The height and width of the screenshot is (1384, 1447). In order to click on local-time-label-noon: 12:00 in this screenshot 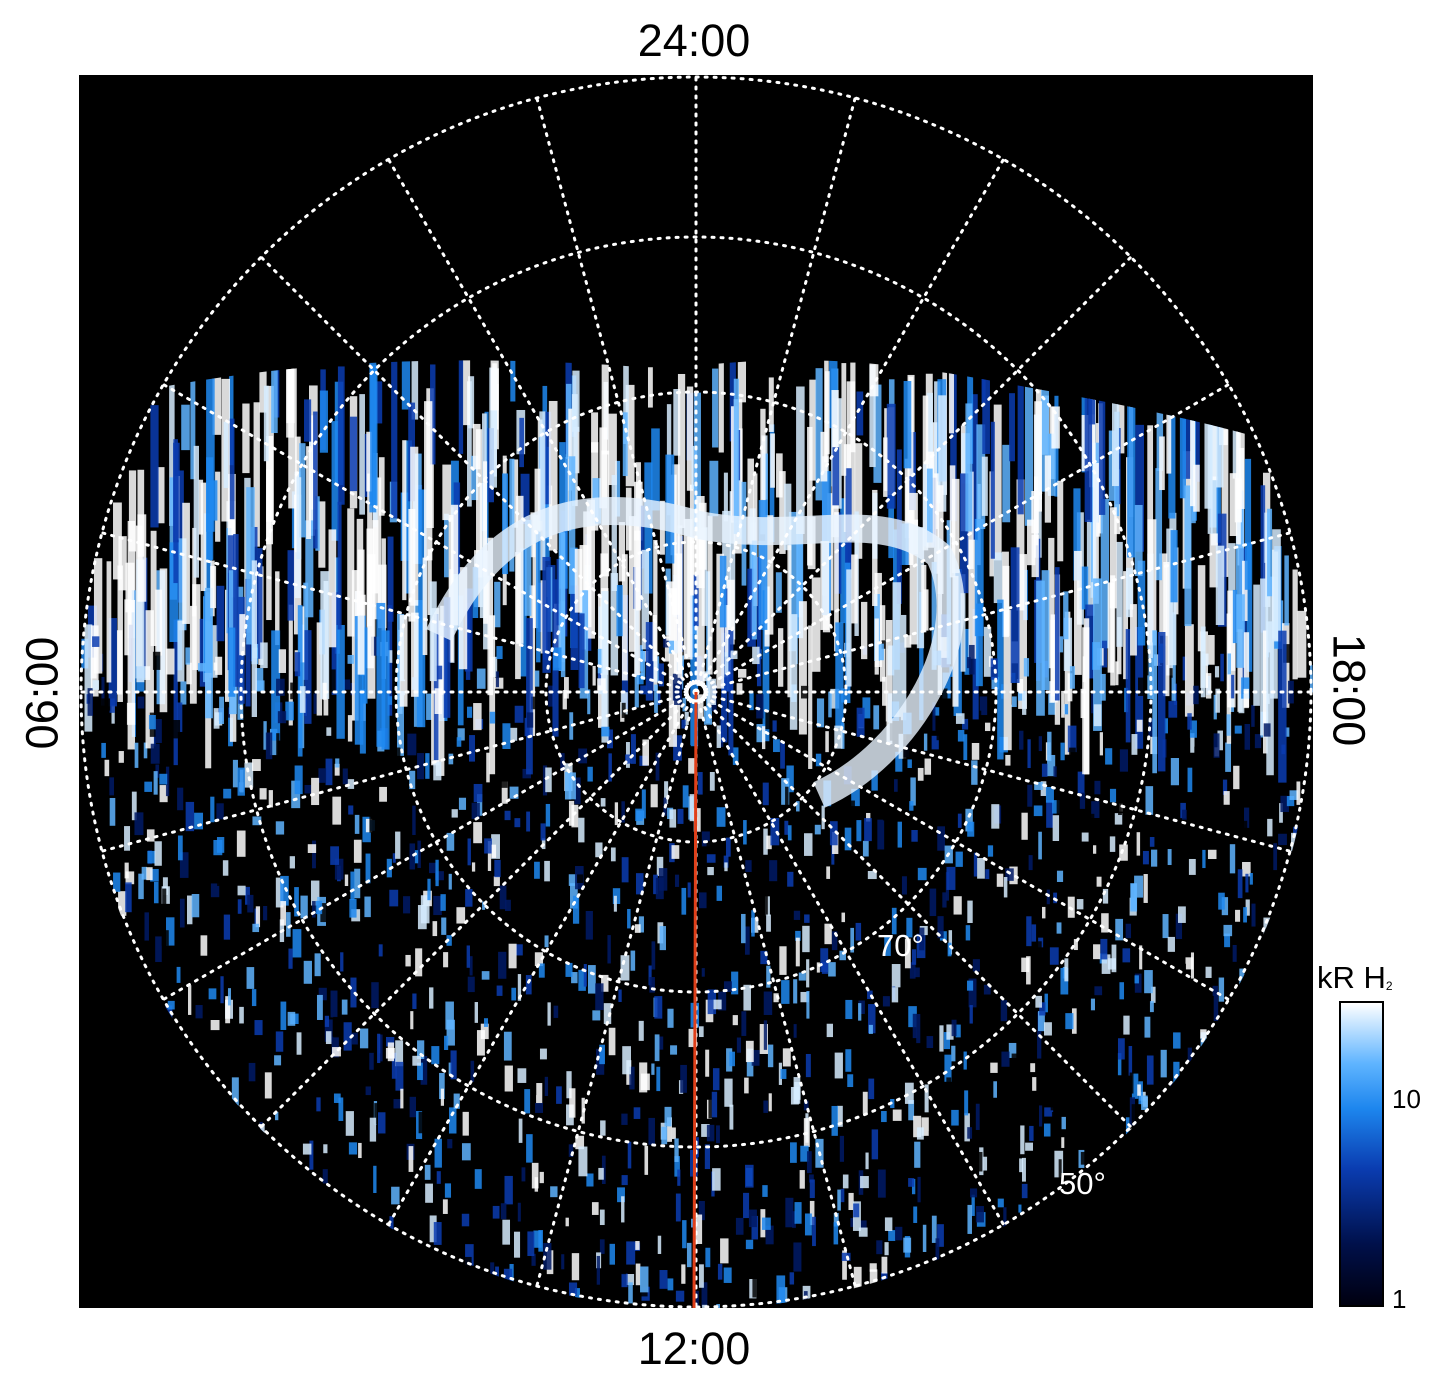, I will do `click(694, 1348)`.